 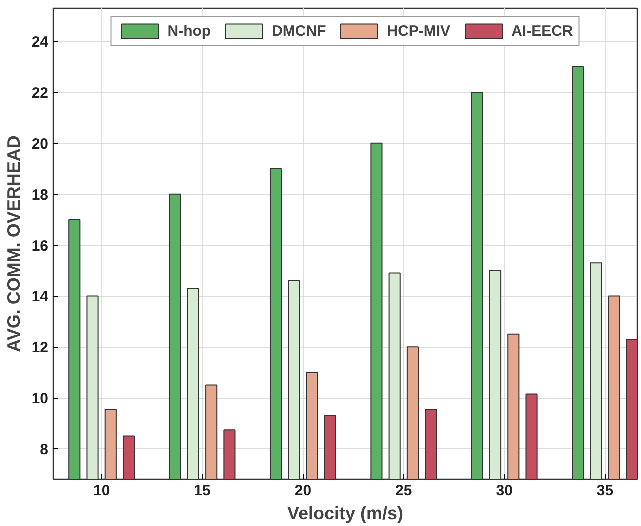 What do you see at coordinates (404, 491) in the screenshot?
I see `x-tick-label: 25` at bounding box center [404, 491].